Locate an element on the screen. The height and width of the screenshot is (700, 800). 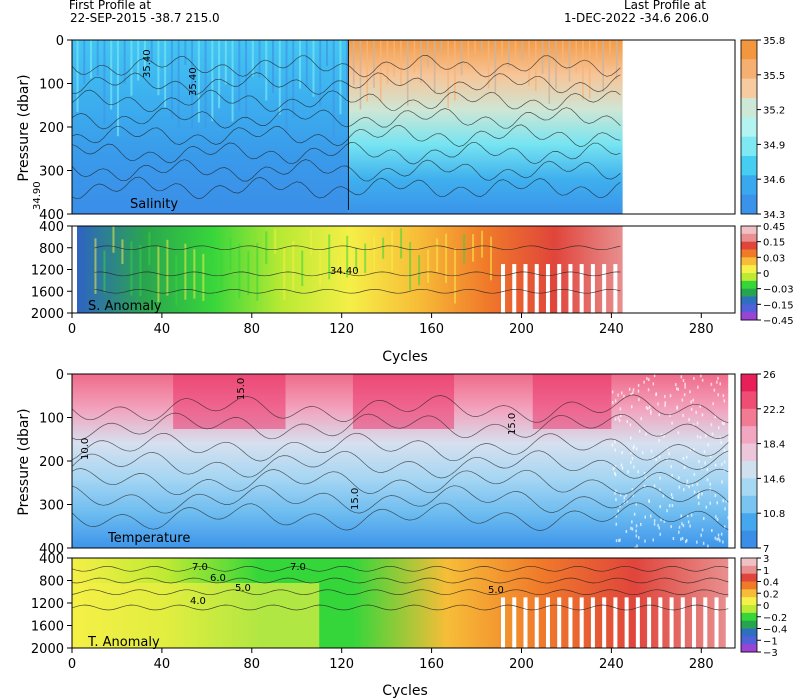
x-tick-label: 40 is located at coordinates (162, 329).